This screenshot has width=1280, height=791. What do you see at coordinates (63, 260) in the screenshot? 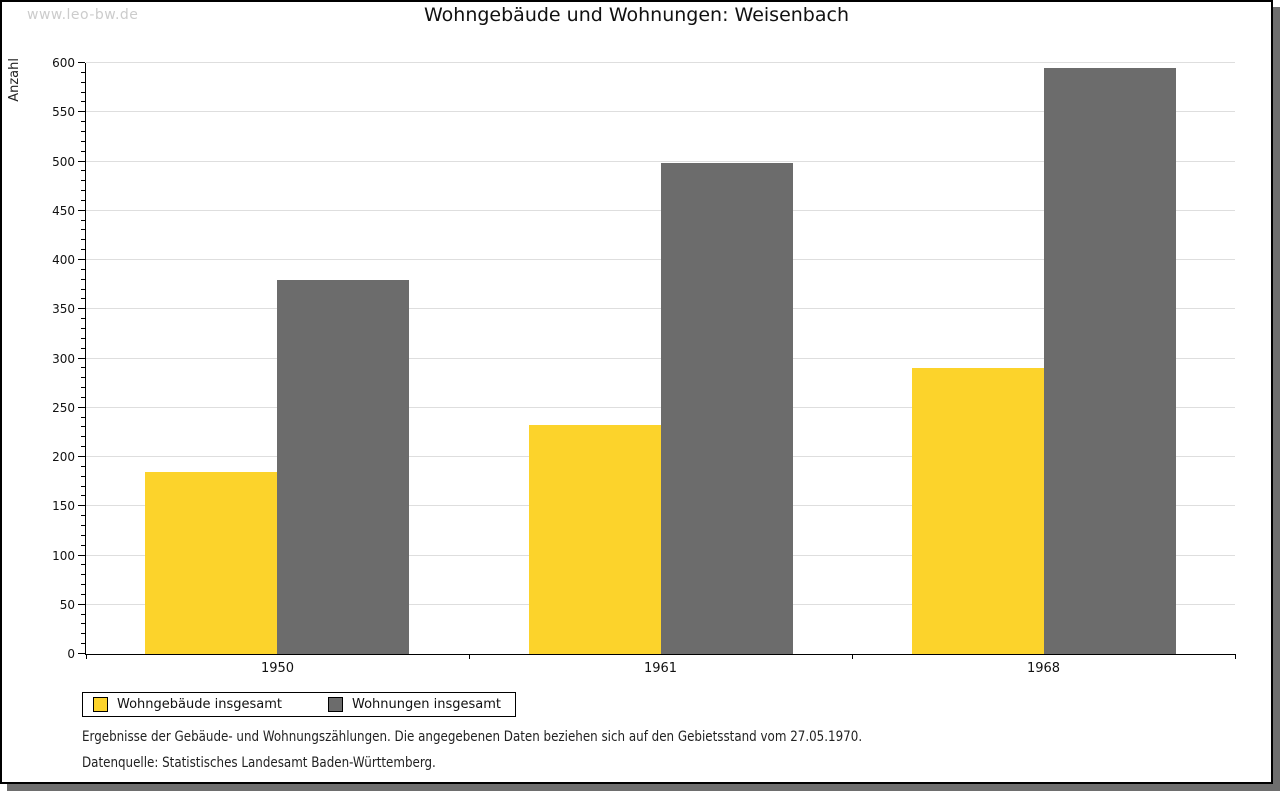
I see `y-tick-label-400: 400` at bounding box center [63, 260].